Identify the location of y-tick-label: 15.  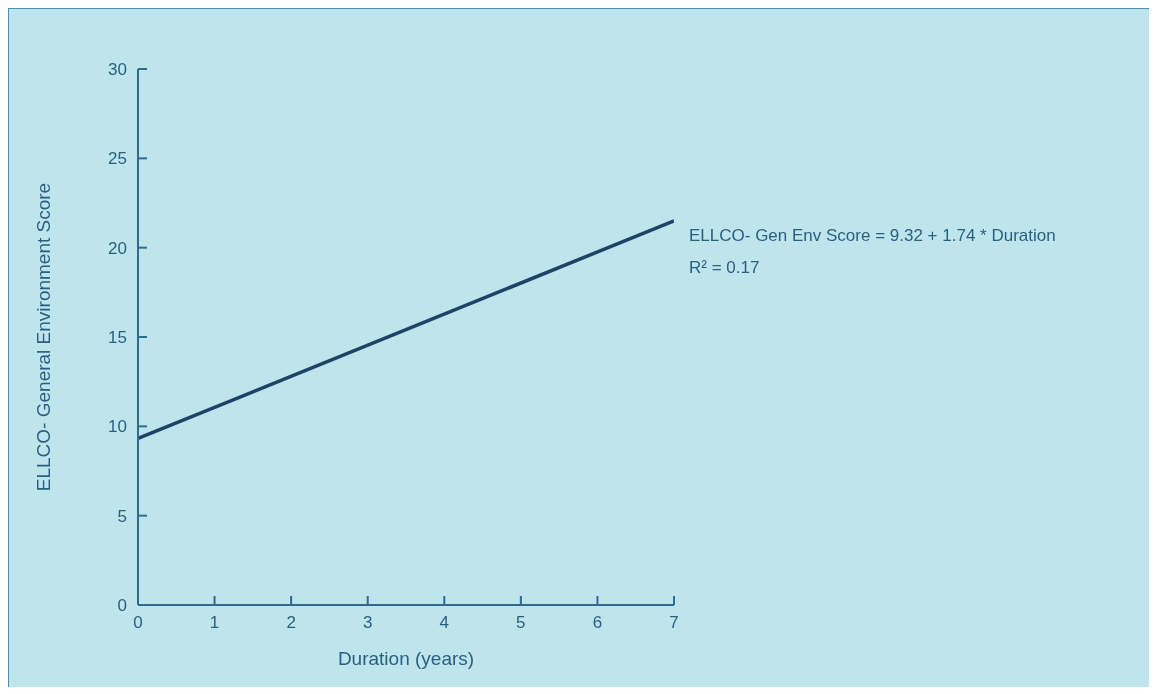
(117, 338).